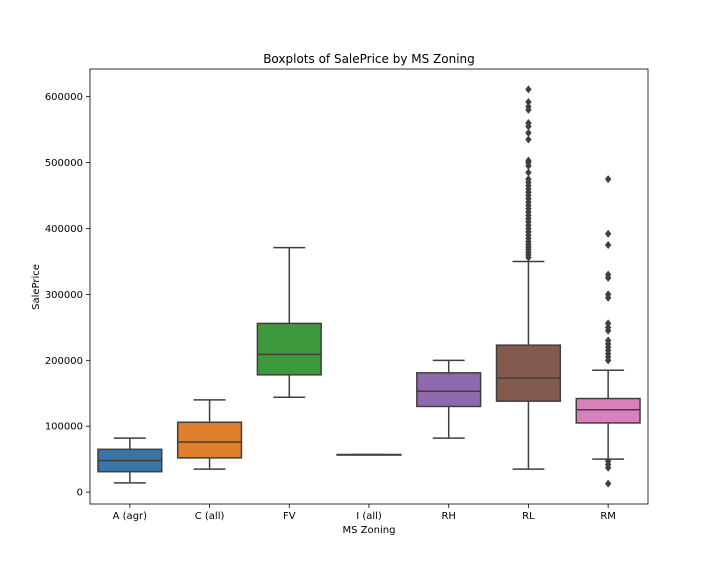 This screenshot has width=720, height=580. I want to click on y-tick-label: 100000, so click(64, 427).